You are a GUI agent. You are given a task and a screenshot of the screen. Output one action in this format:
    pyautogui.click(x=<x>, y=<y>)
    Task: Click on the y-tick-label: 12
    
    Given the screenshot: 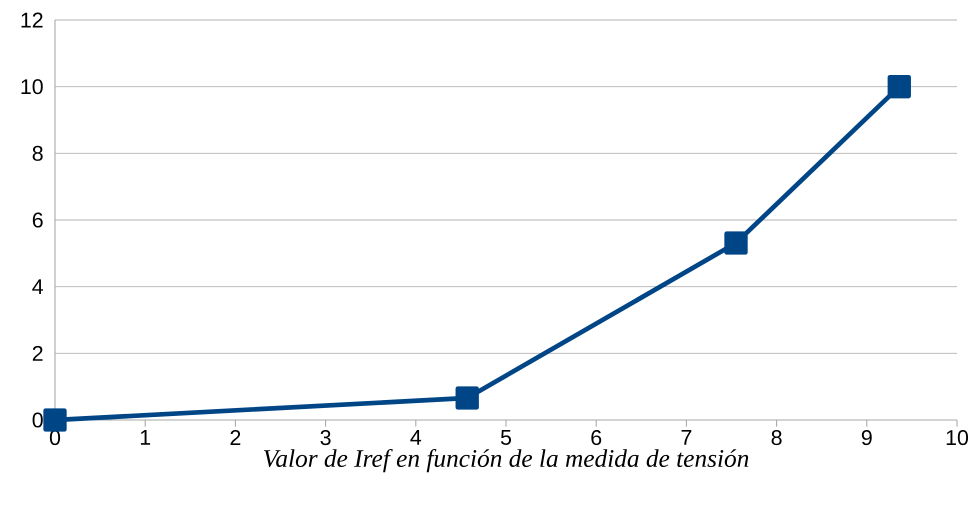 What is the action you would take?
    pyautogui.click(x=32, y=20)
    